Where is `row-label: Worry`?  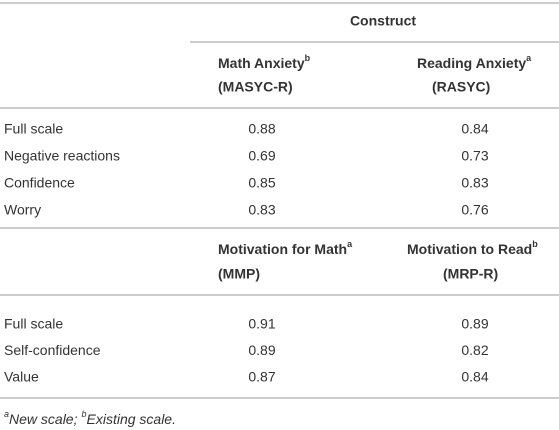
row-label: Worry is located at coordinates (22, 210).